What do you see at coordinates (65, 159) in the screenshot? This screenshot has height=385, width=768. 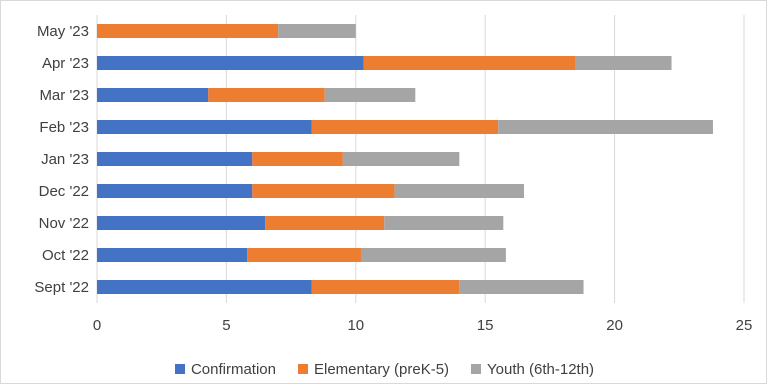 I see `category-label: Jan '23` at bounding box center [65, 159].